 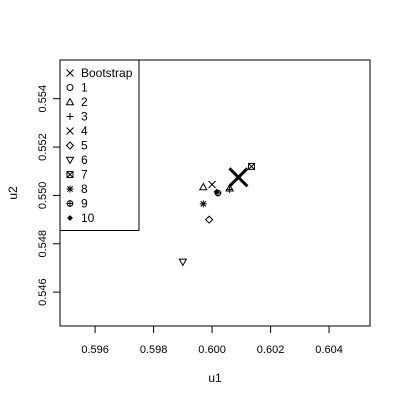 What do you see at coordinates (70, 73) in the screenshot?
I see `legend-marker-bootstrap` at bounding box center [70, 73].